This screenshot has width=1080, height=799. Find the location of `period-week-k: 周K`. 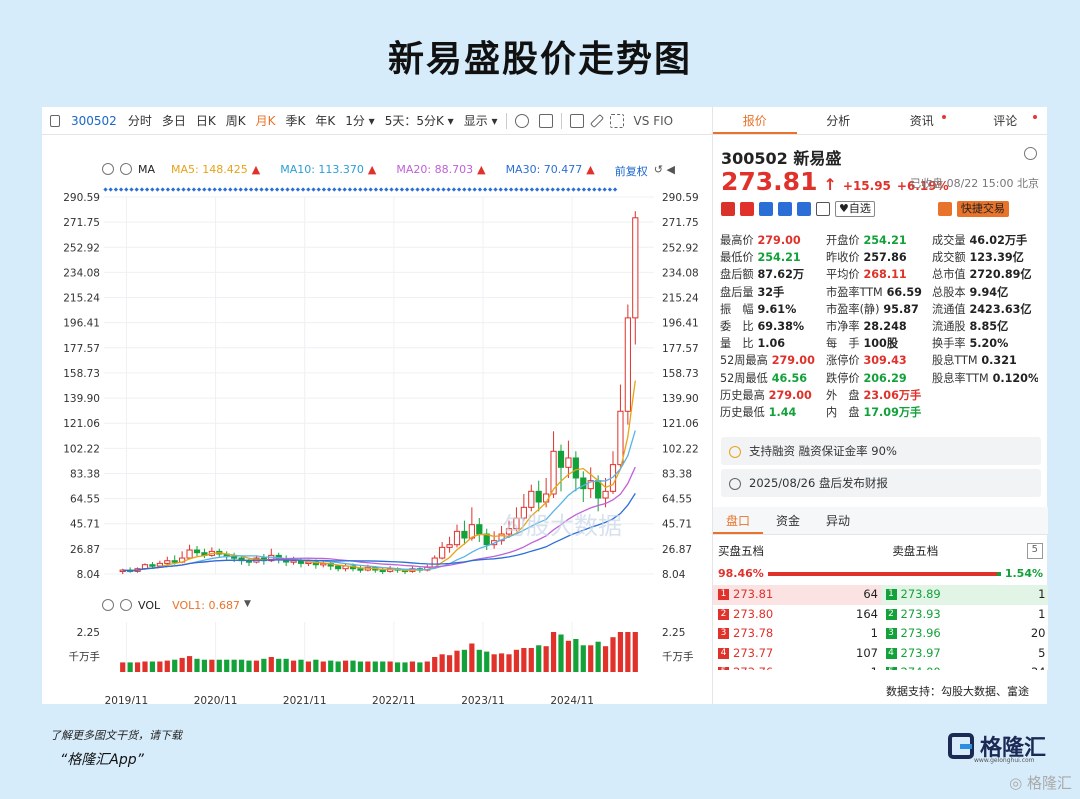

period-week-k: 周K is located at coordinates (235, 121).